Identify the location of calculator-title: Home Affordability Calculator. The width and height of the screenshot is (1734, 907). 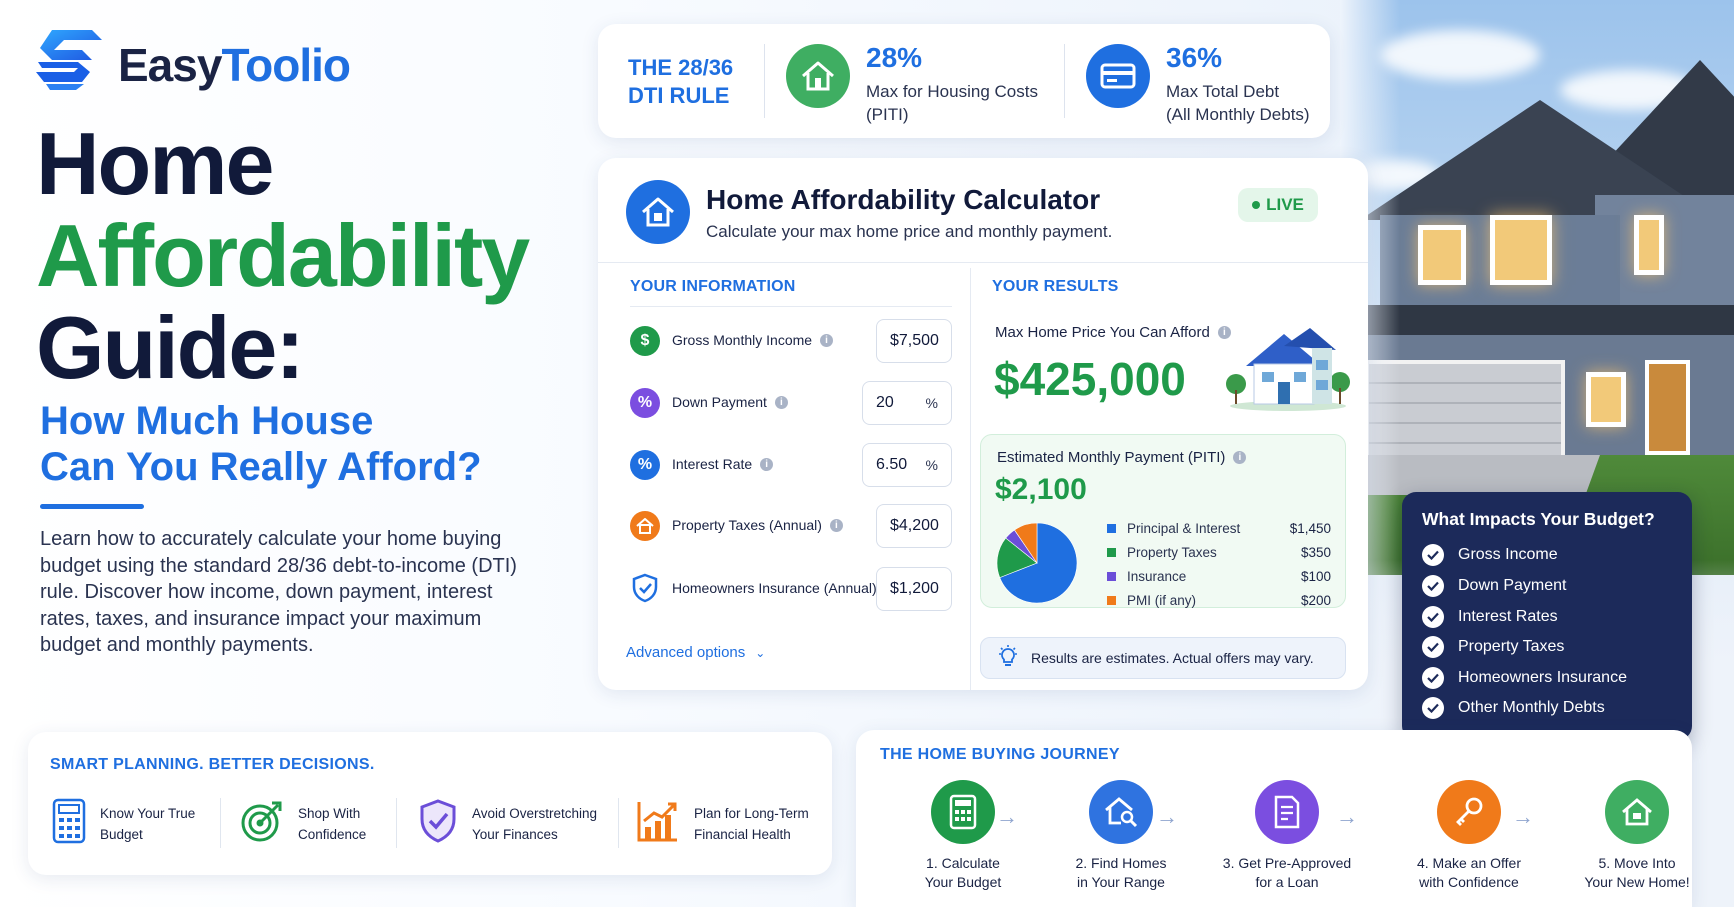
(903, 199).